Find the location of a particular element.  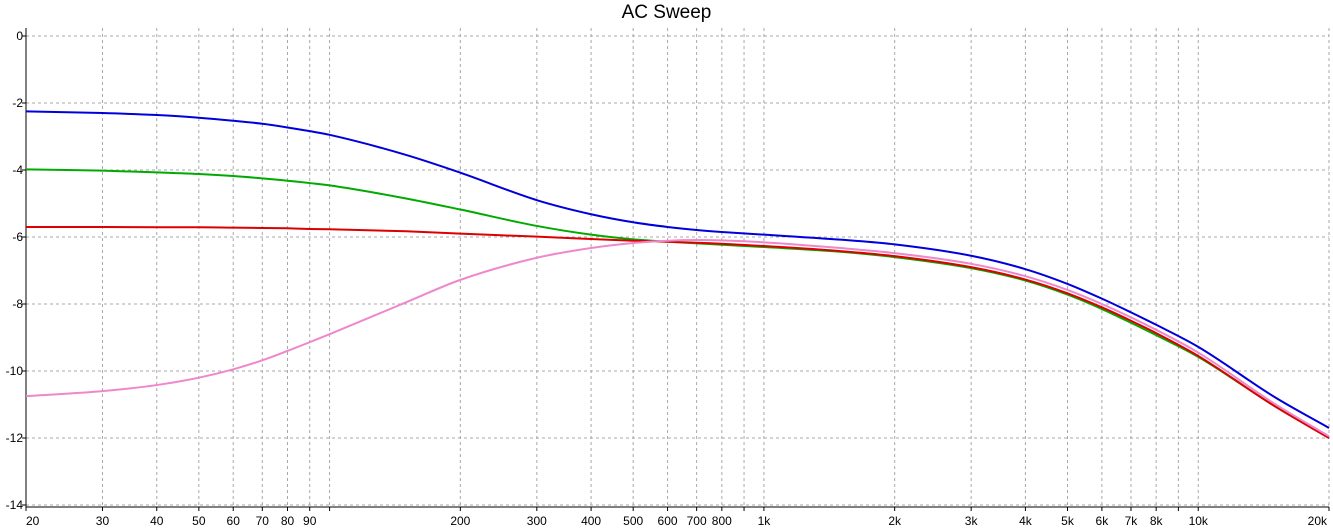

x-tick-label: 50 is located at coordinates (199, 521).